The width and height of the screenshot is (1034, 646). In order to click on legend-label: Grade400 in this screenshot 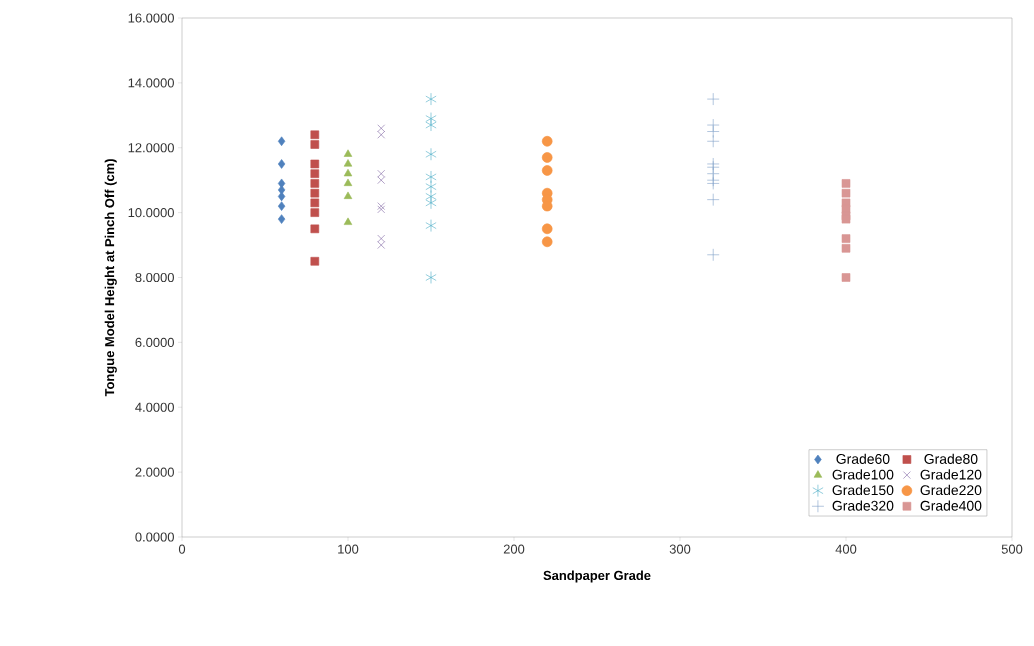, I will do `click(951, 505)`.